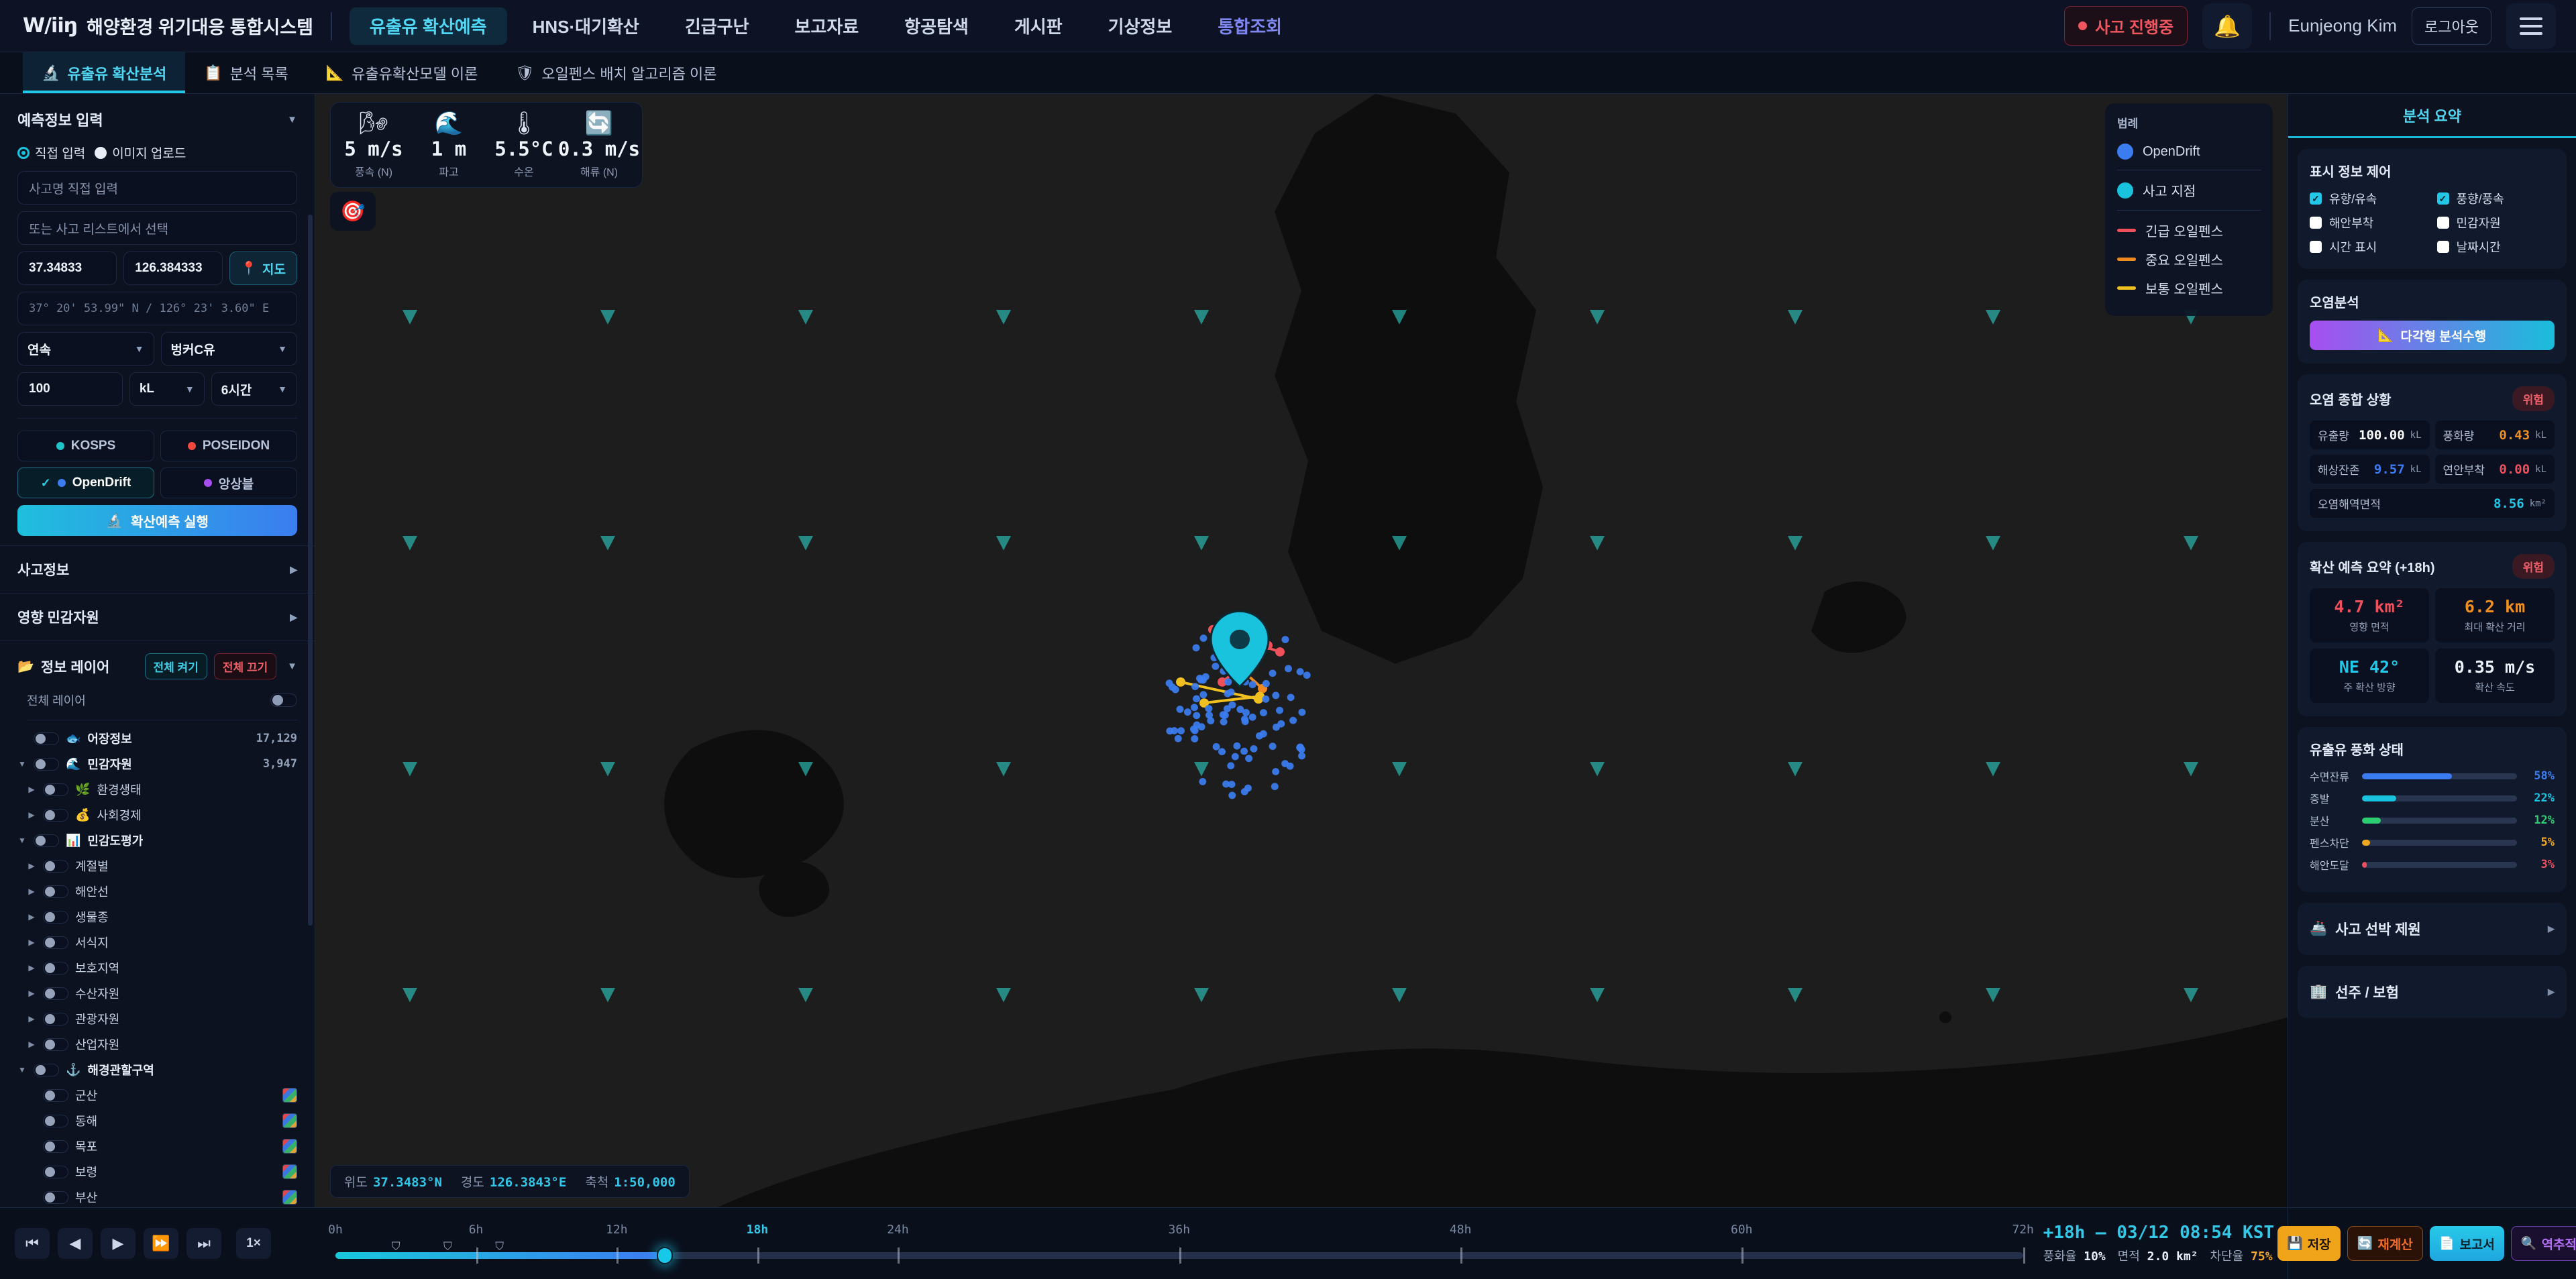 This screenshot has width=2576, height=1279. What do you see at coordinates (246, 72) in the screenshot?
I see `tab-1: 📋 분석 목록` at bounding box center [246, 72].